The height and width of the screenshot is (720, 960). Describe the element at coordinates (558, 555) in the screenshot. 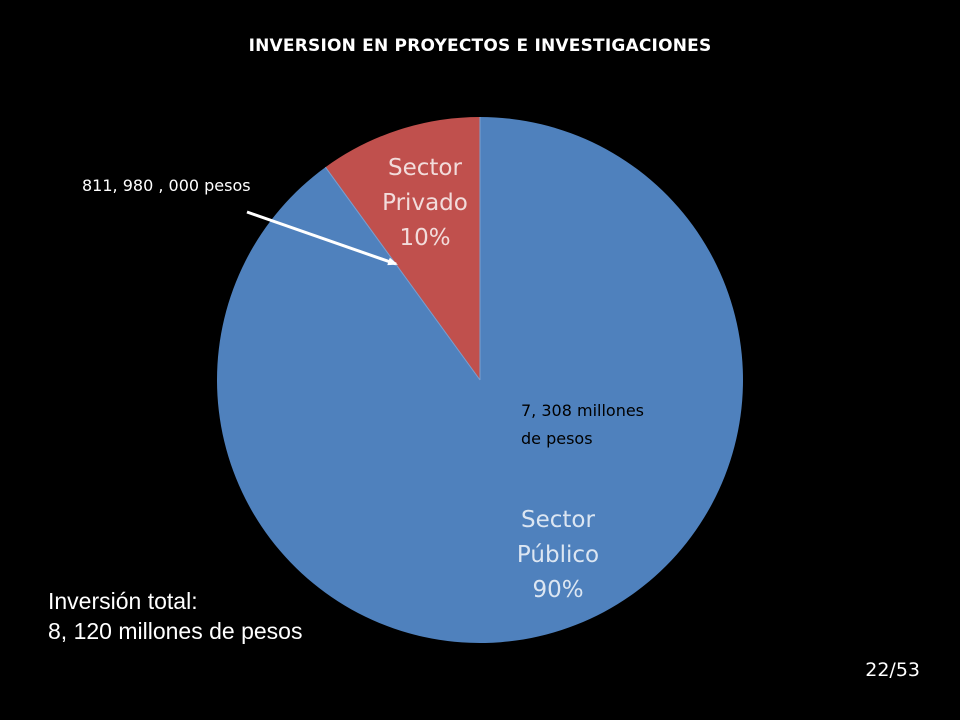

I see `publico-label-line: Público` at that location.